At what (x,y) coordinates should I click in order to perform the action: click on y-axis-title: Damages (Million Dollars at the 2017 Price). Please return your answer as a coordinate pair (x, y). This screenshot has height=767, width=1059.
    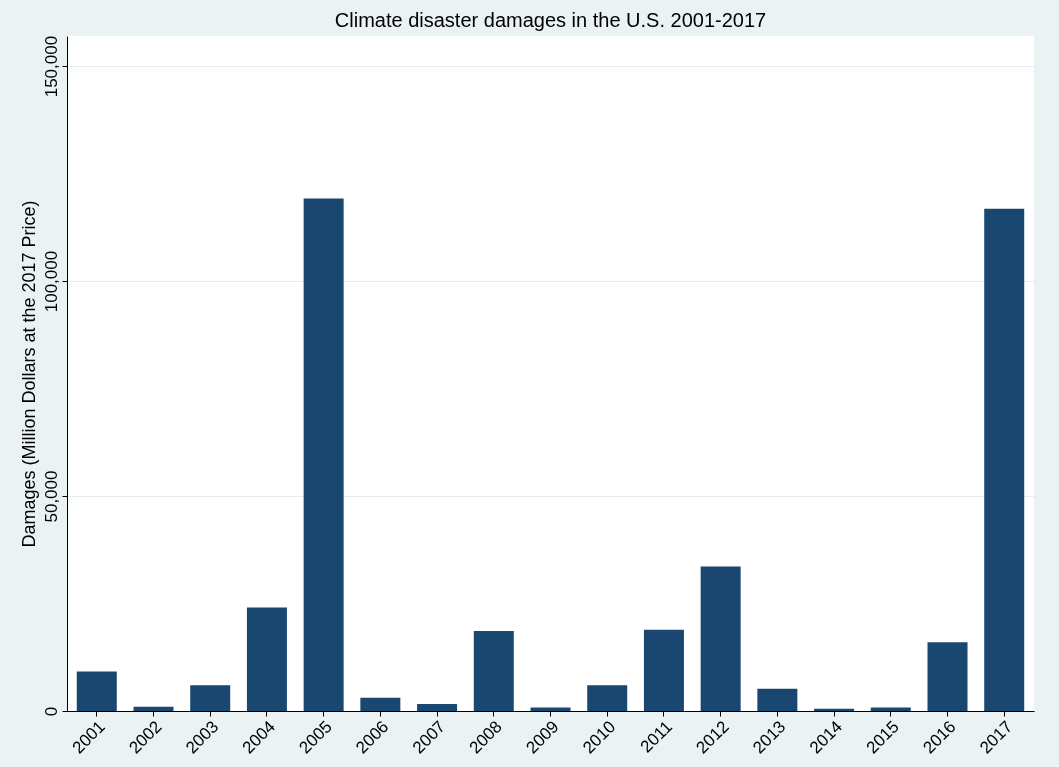
    Looking at the image, I should click on (28, 374).